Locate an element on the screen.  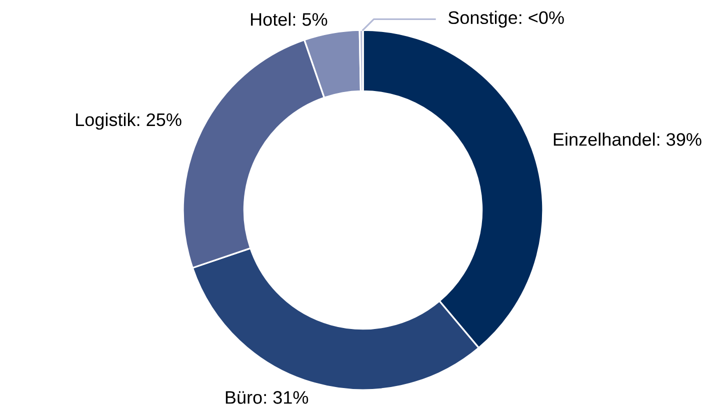
slice-label: Logistik: 25% is located at coordinates (129, 121).